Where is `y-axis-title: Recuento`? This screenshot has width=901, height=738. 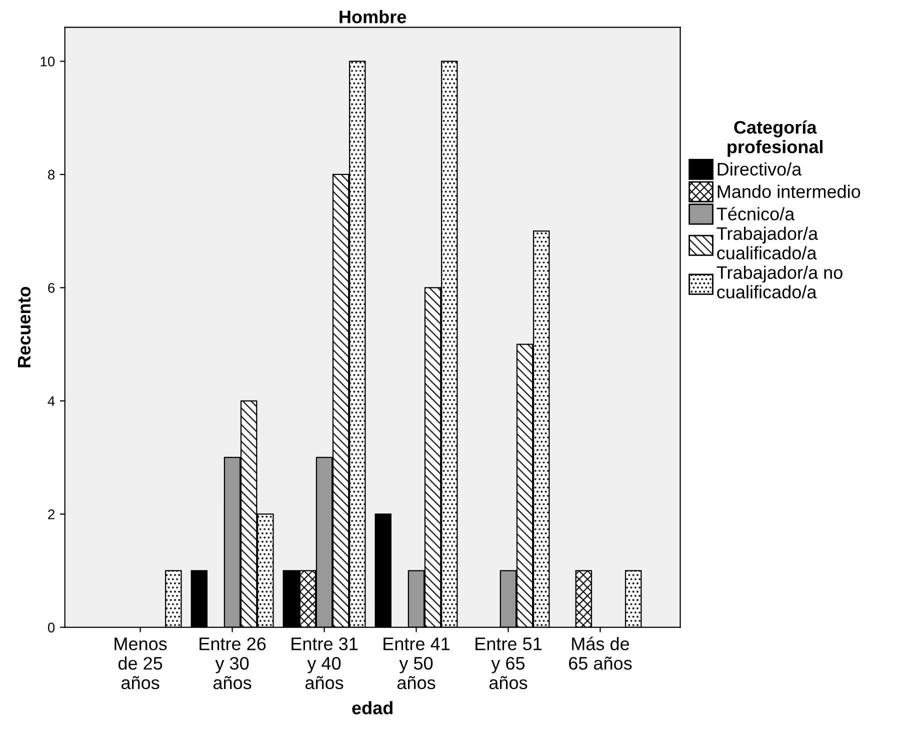 y-axis-title: Recuento is located at coordinates (24, 327).